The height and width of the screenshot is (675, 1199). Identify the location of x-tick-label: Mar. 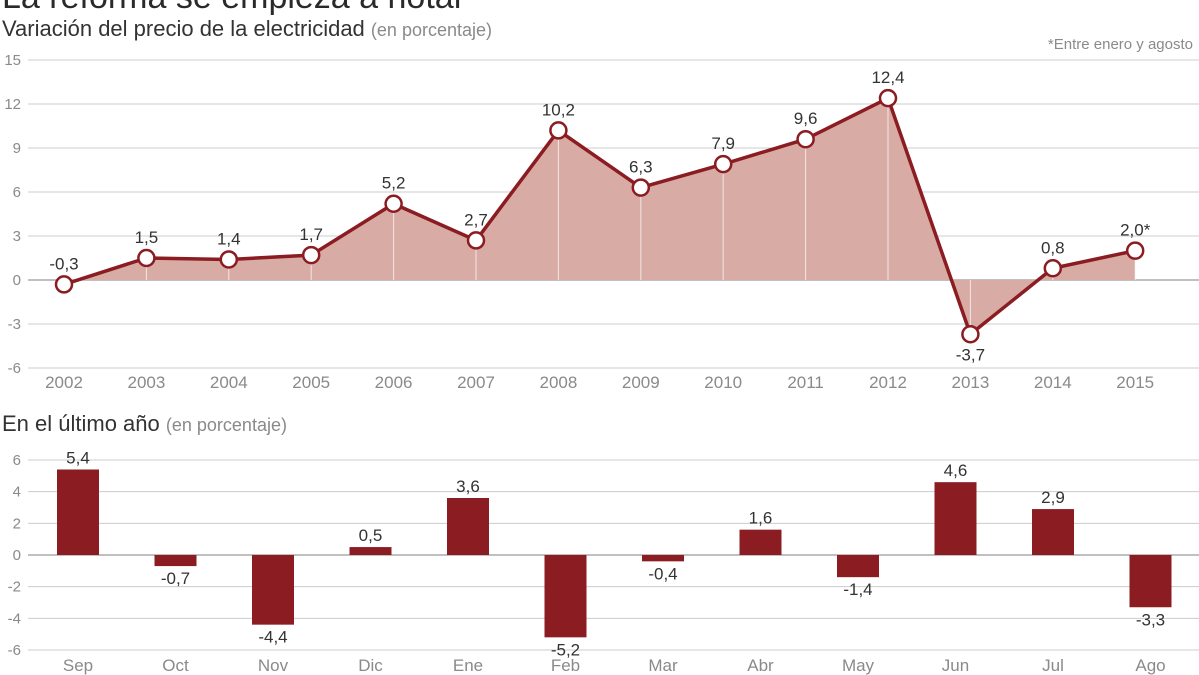
(663, 665).